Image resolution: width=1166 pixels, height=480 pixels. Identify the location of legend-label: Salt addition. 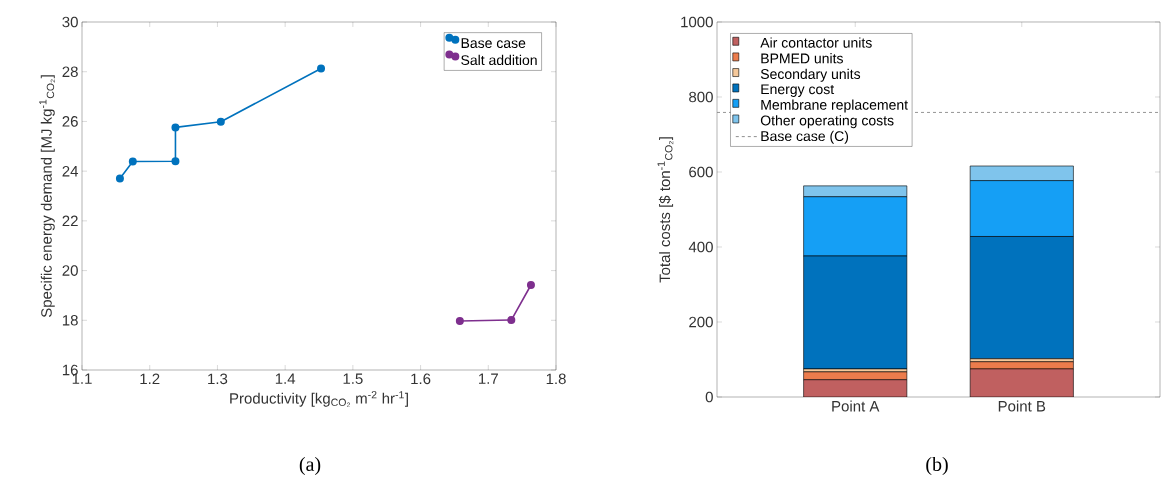
(499, 60).